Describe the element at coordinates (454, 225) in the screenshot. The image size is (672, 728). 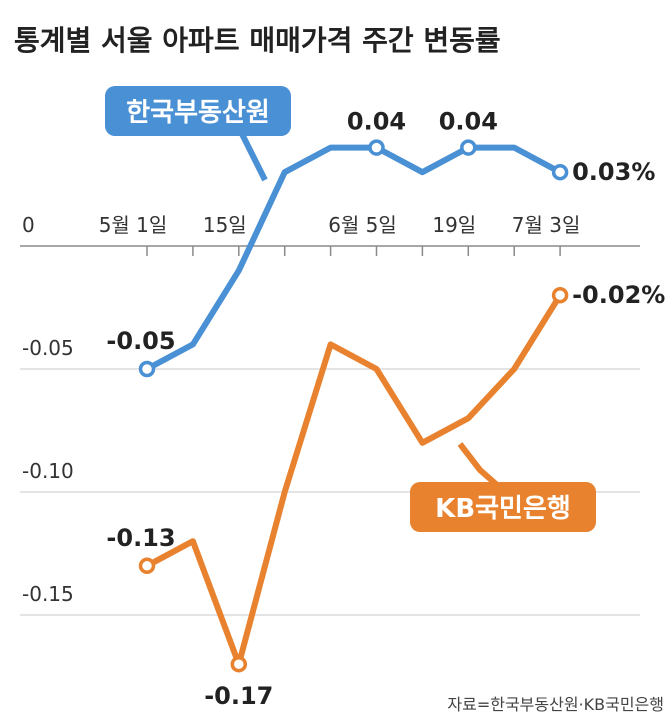
I see `x-tick-label: 19일` at that location.